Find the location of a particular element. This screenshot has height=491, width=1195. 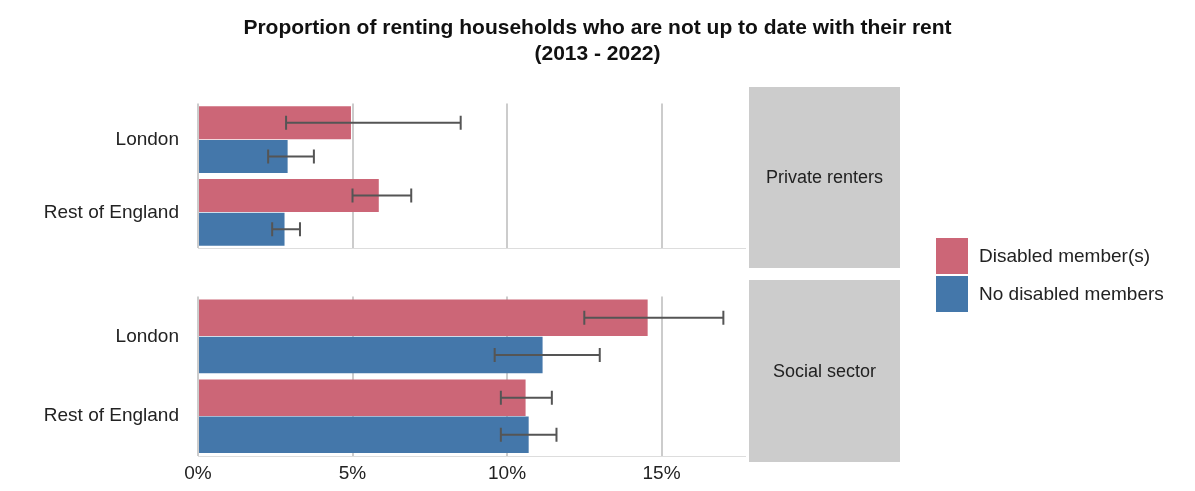

x-tick-label: 15% is located at coordinates (661, 472).